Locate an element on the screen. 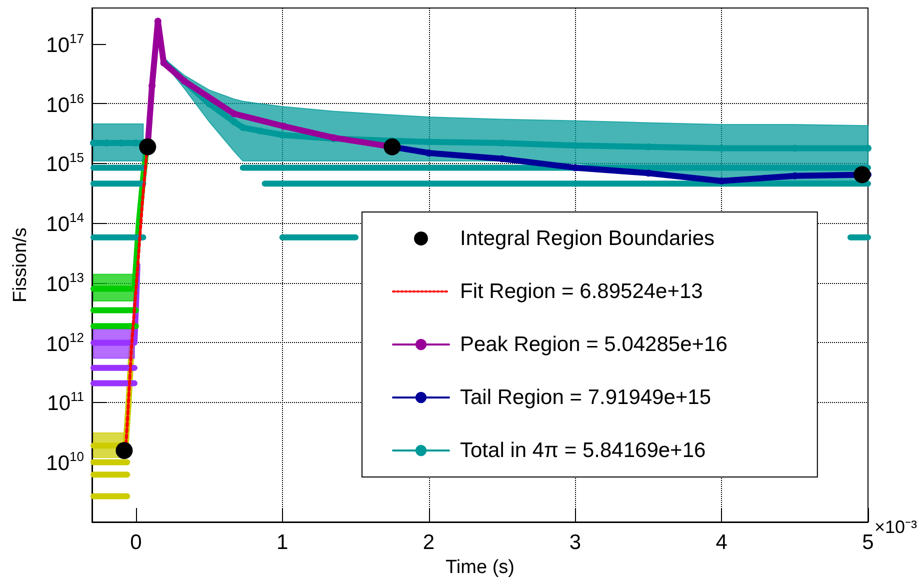 This screenshot has width=920, height=584. y-tick-label: 10$^{11}$ is located at coordinates (65, 402).